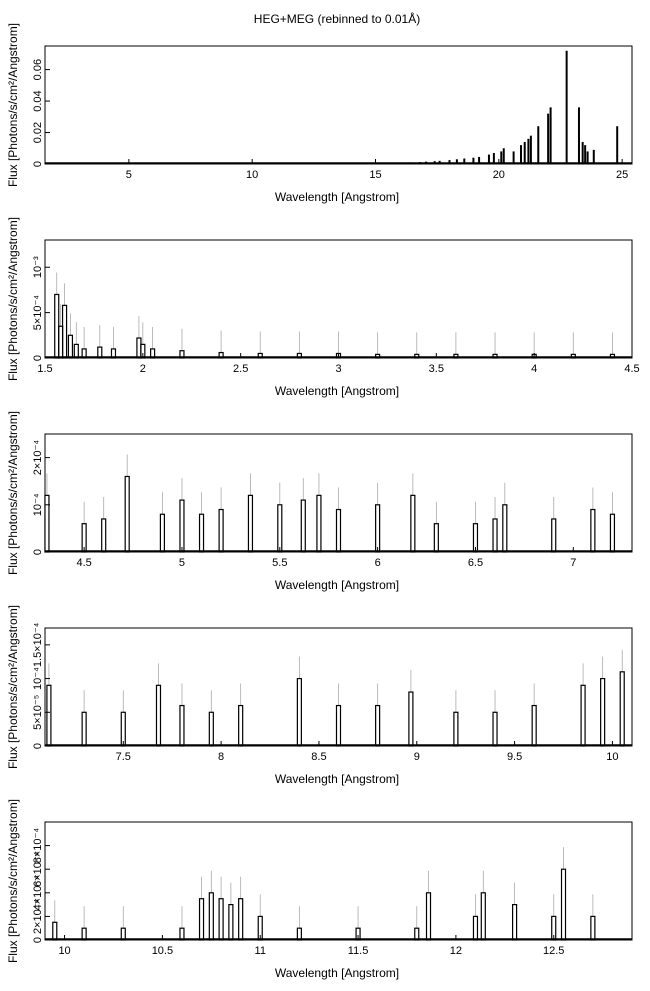 Image resolution: width=650 pixels, height=991 pixels. I want to click on x-tick-label: 2, so click(143, 369).